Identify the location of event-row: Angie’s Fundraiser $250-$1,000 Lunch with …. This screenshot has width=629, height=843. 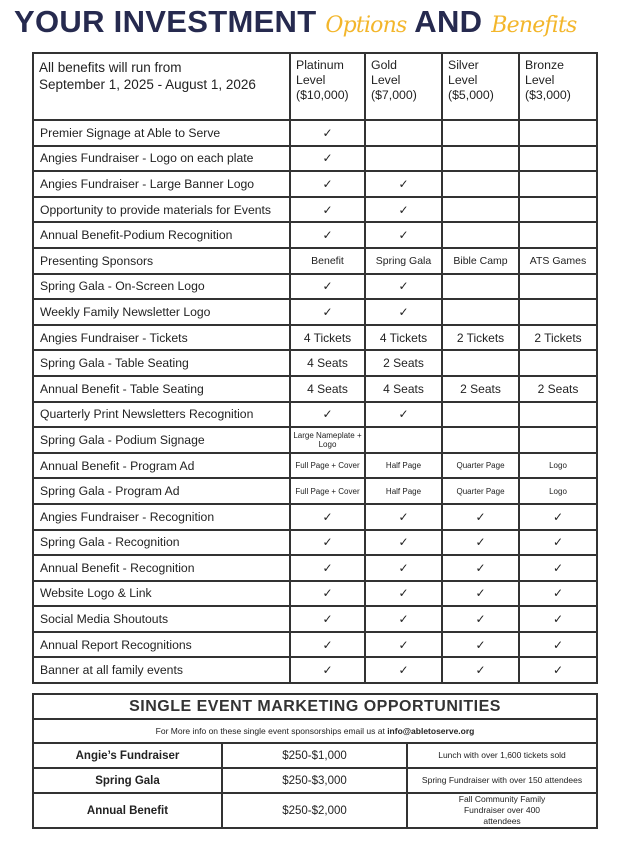
(315, 755).